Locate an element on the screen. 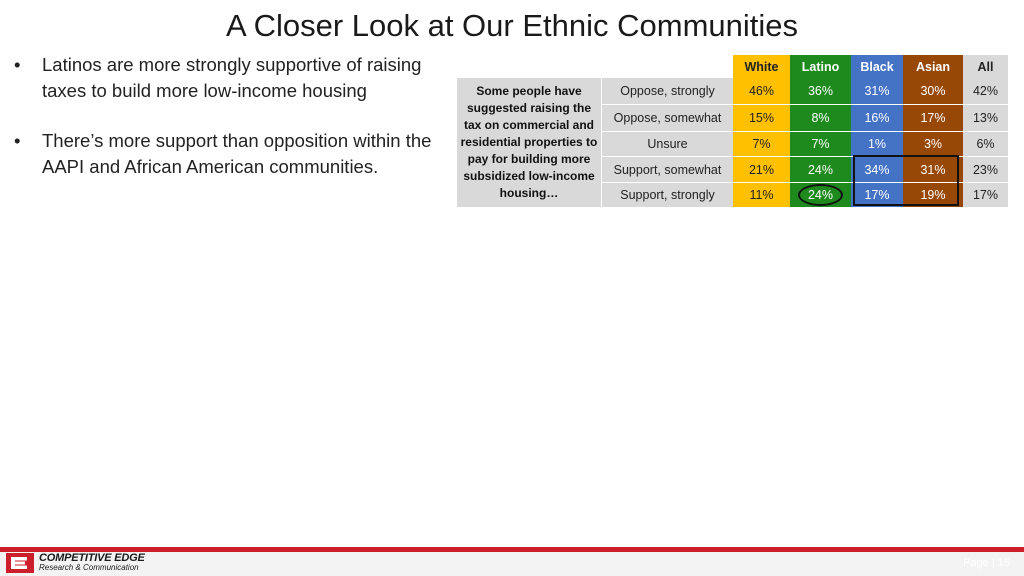 This screenshot has width=1024, height=576. row-label: Oppose, somewhat is located at coordinates (667, 118).